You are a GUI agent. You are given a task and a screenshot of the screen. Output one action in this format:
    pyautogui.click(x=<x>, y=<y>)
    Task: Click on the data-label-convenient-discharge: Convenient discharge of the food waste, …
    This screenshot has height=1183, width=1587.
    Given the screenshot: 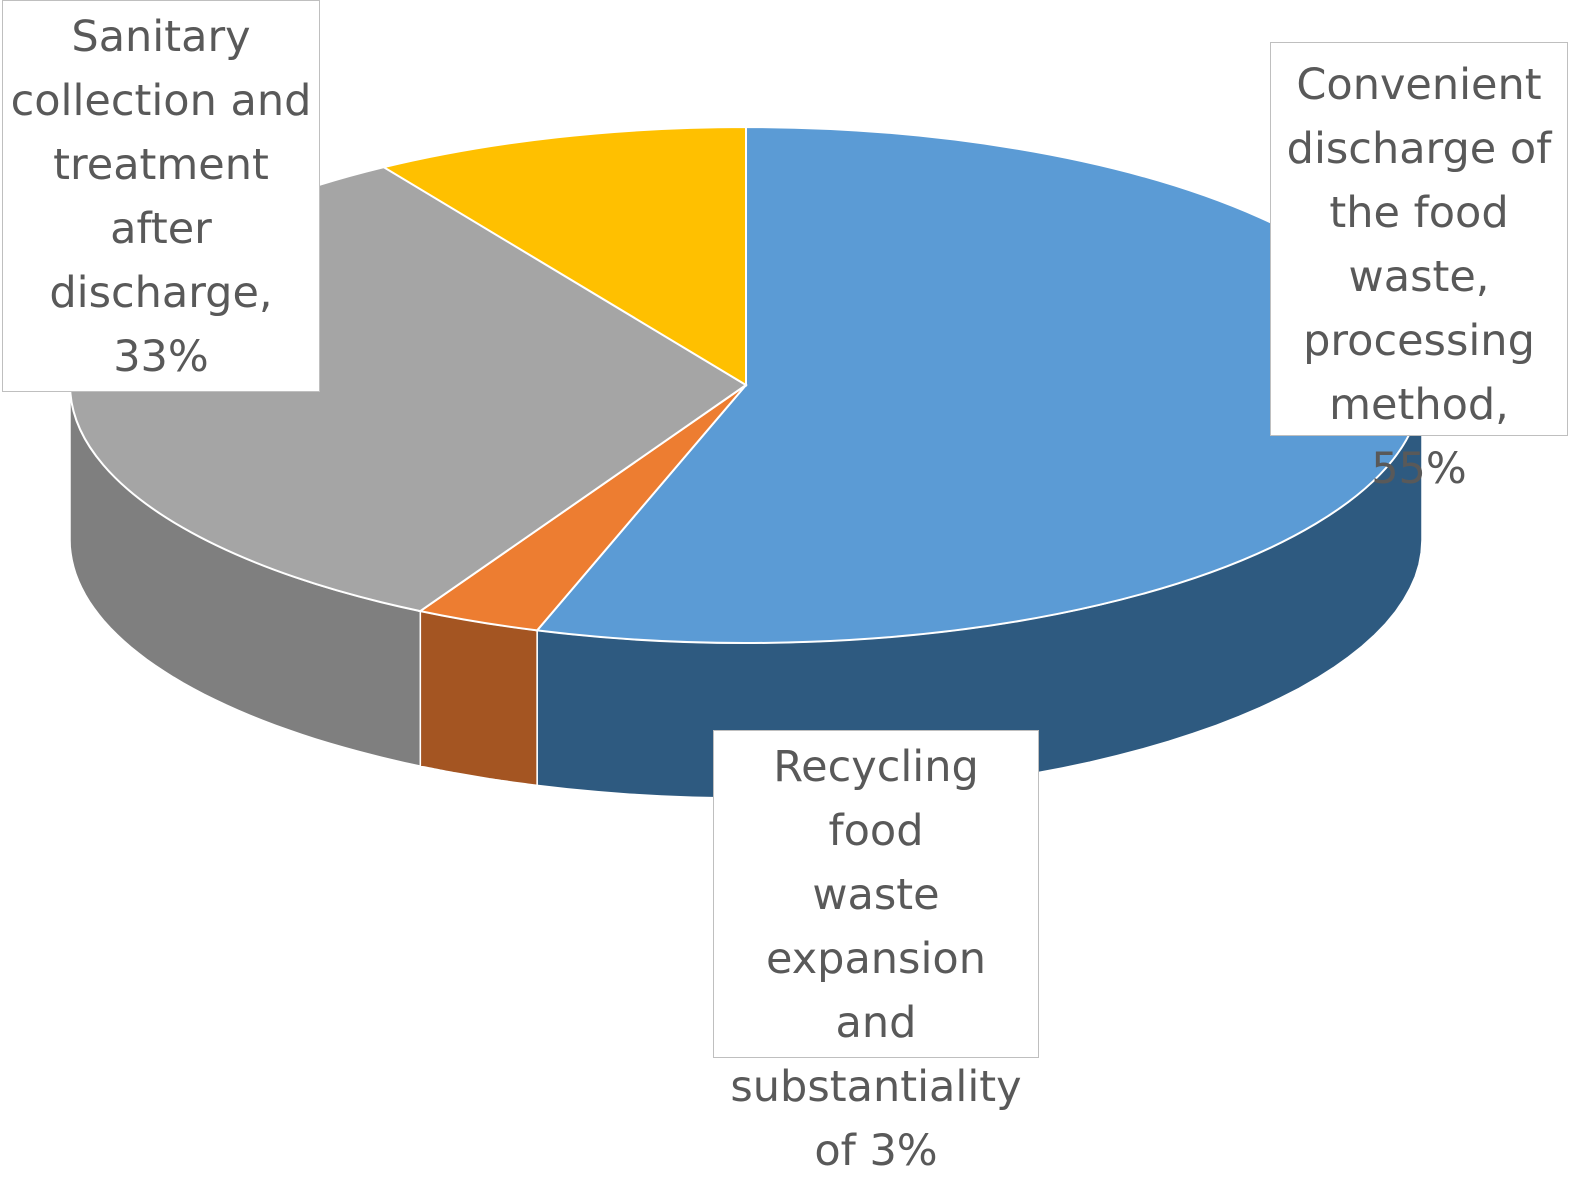 What is the action you would take?
    pyautogui.click(x=1419, y=268)
    